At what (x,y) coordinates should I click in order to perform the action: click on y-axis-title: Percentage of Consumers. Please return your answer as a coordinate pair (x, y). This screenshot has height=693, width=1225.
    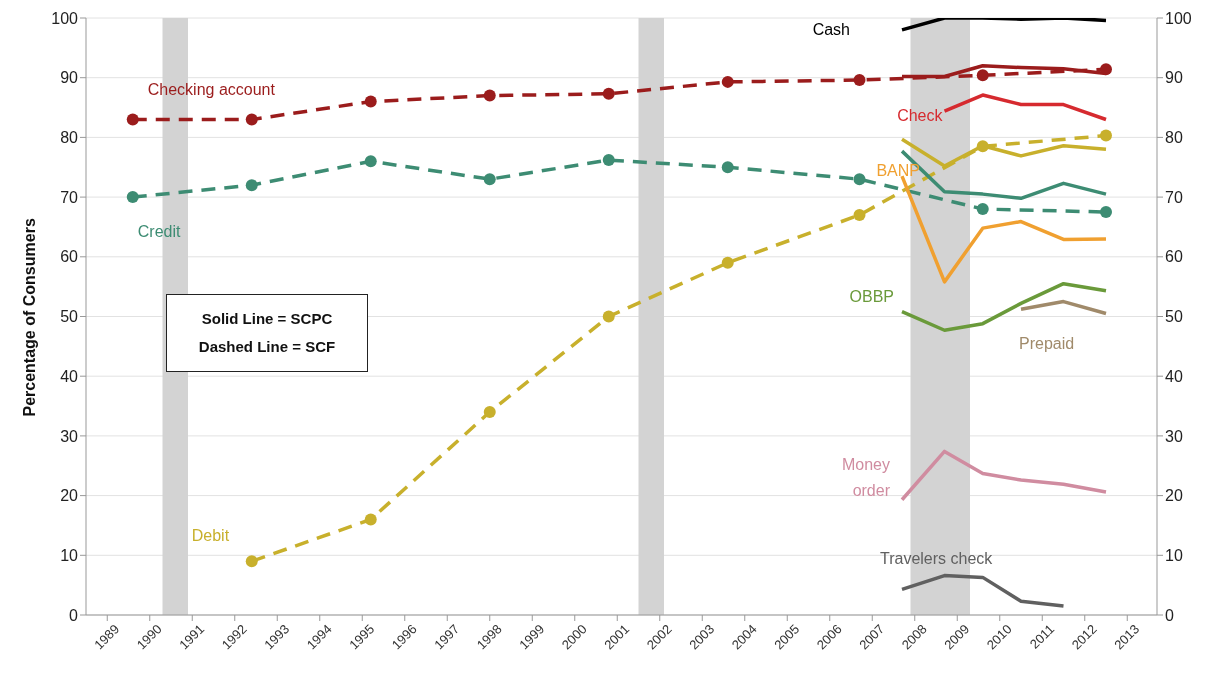
    Looking at the image, I should click on (29, 317).